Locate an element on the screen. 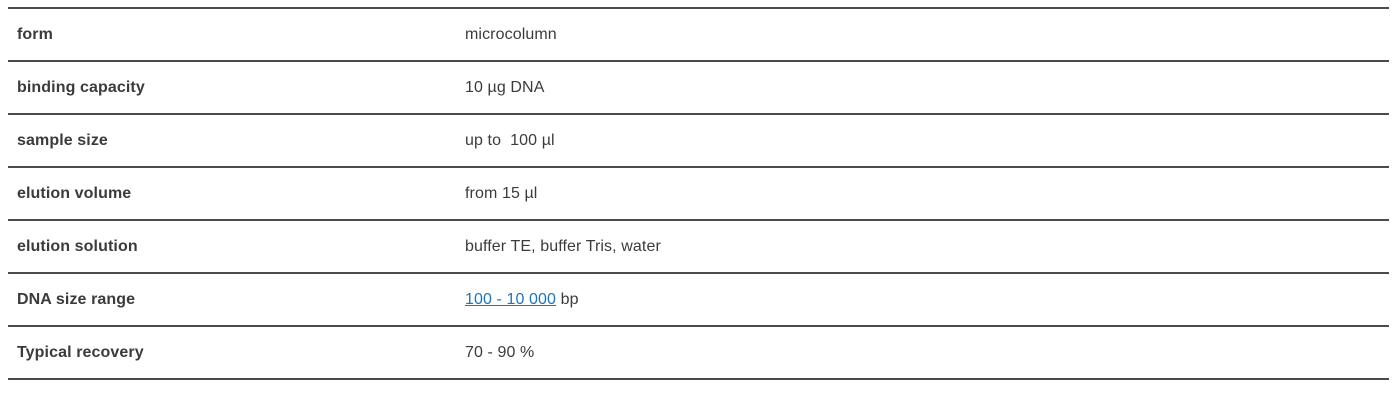 The width and height of the screenshot is (1394, 400). row-value: up to 100 µl is located at coordinates (510, 140).